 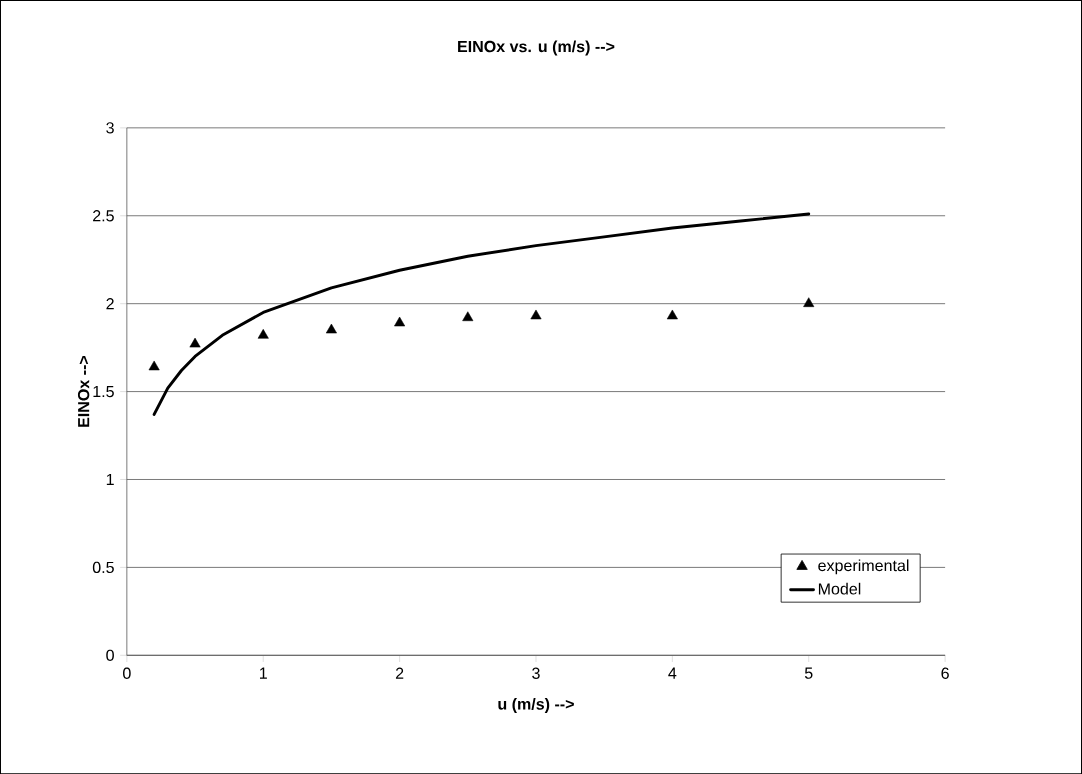 What do you see at coordinates (536, 48) in the screenshot?
I see `chart-title: EINOx vs. u (m/s) -->` at bounding box center [536, 48].